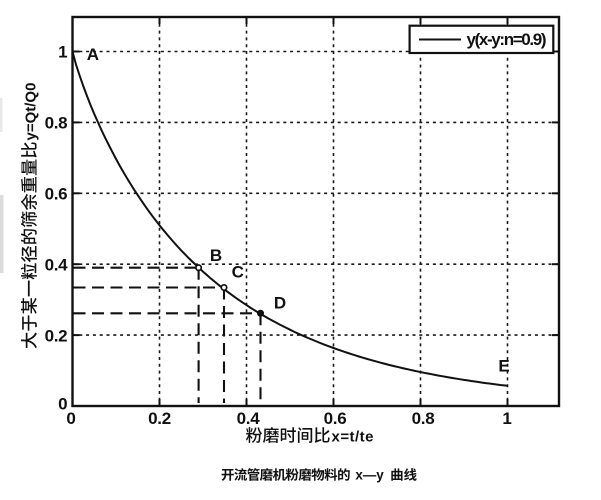 This screenshot has width=601, height=500. What do you see at coordinates (369, 475) in the screenshot?
I see `svg-text: x—y` at bounding box center [369, 475].